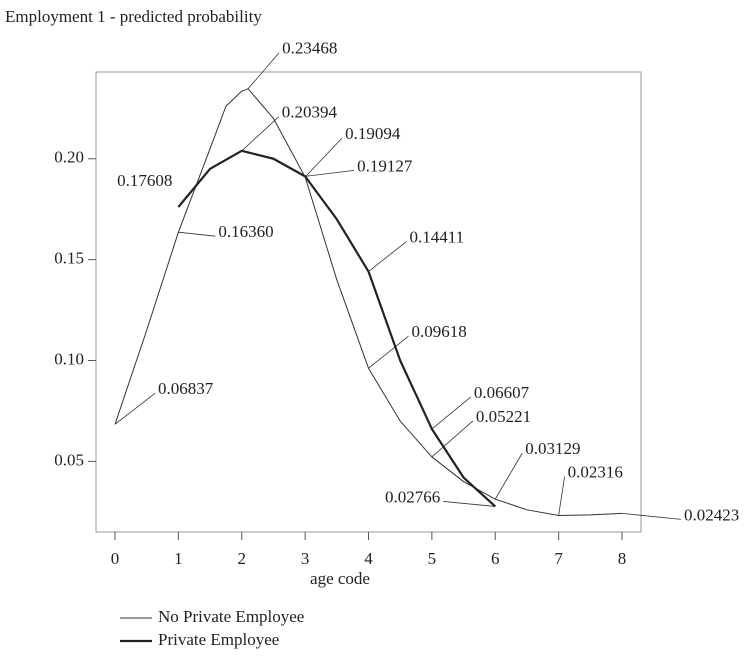  What do you see at coordinates (218, 639) in the screenshot?
I see `legend-label: Private Employee` at bounding box center [218, 639].